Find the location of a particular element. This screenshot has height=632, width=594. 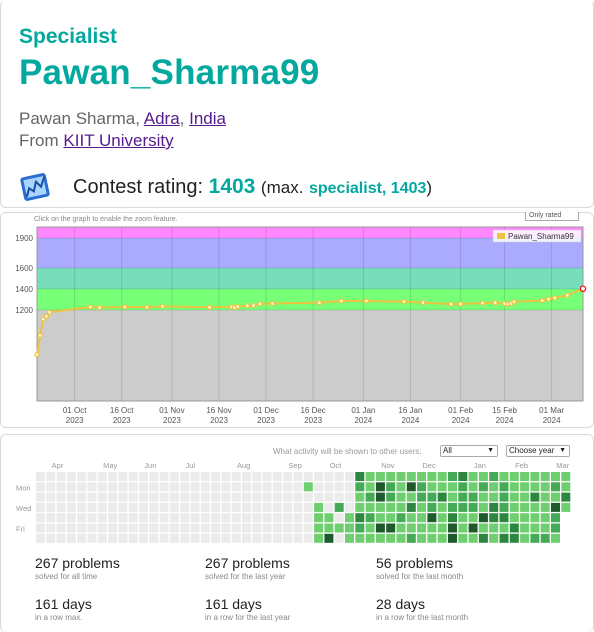

rating-label: Contest rating: is located at coordinates (138, 187).